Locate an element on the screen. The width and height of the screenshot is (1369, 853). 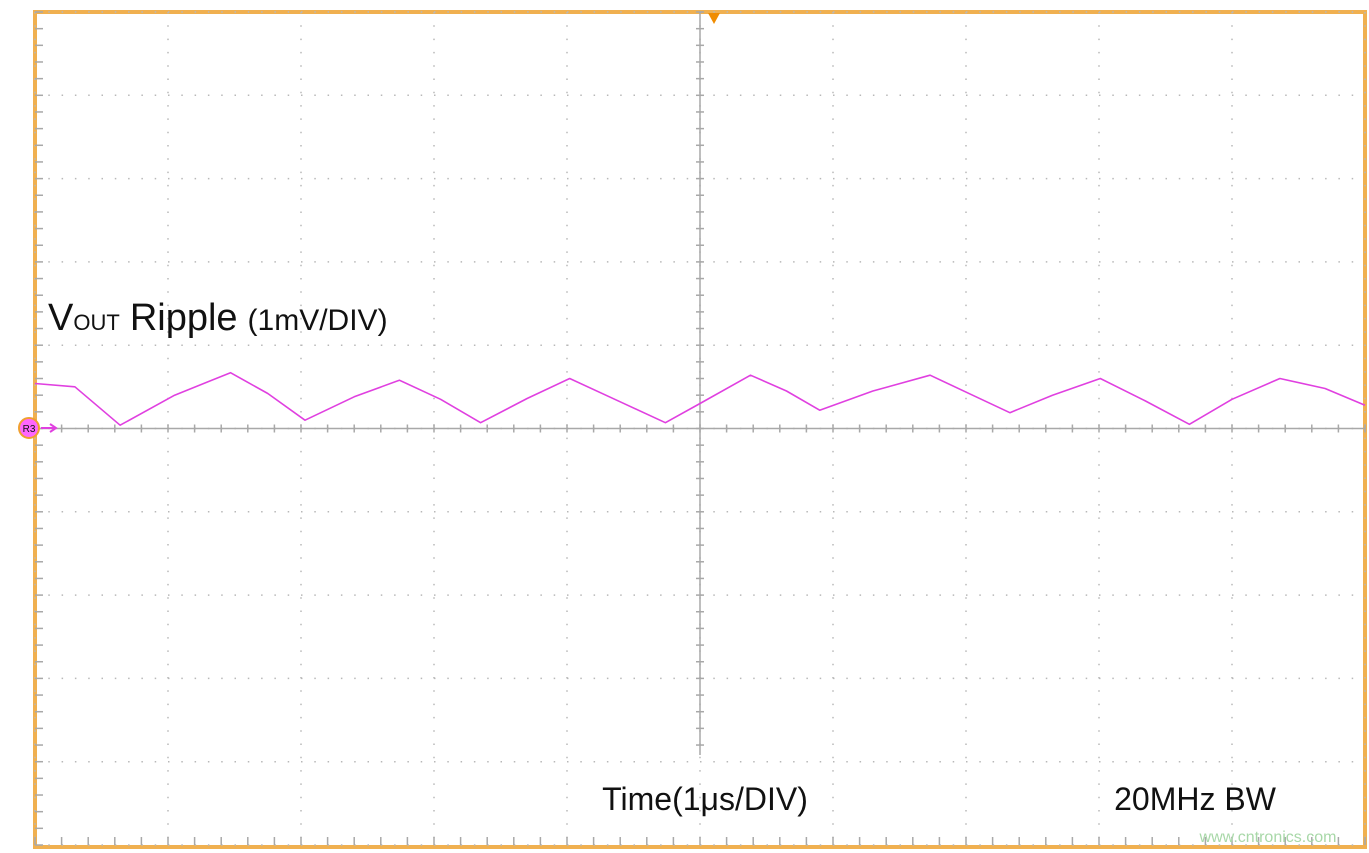
marker-label: R3 is located at coordinates (29, 429).